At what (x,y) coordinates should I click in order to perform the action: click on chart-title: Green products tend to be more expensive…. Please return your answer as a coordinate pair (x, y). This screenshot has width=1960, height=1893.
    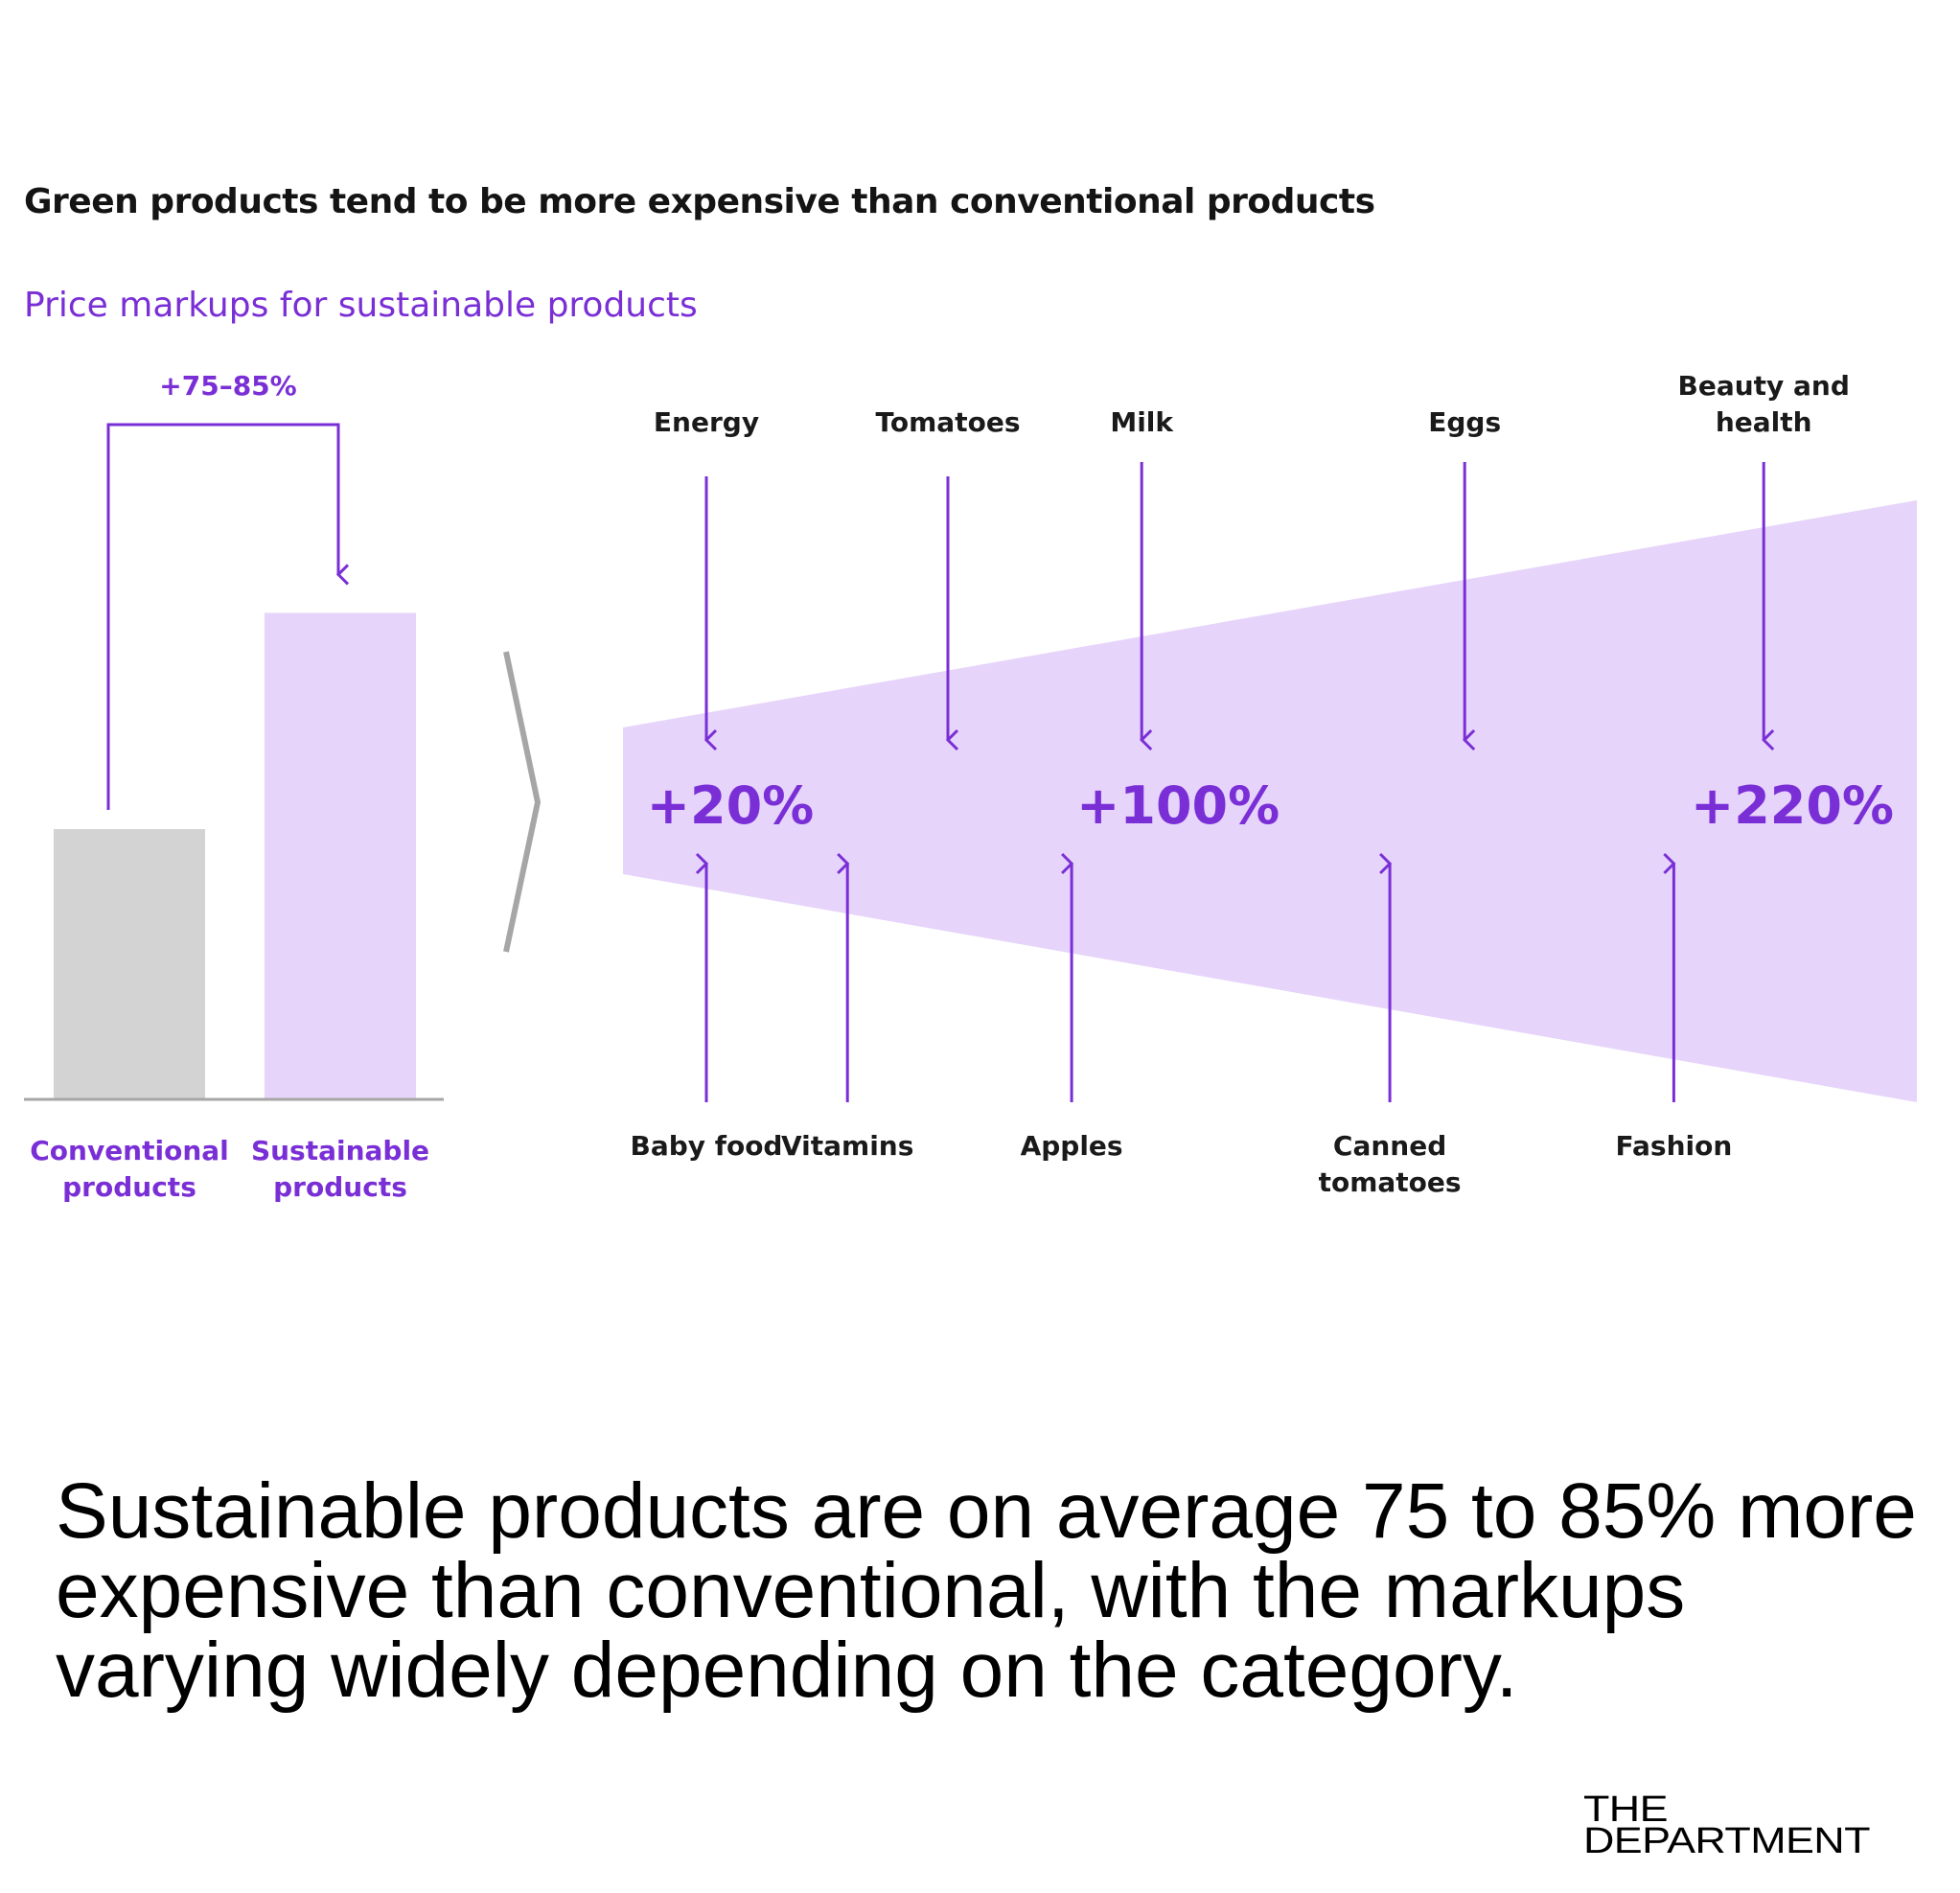
    Looking at the image, I should click on (699, 201).